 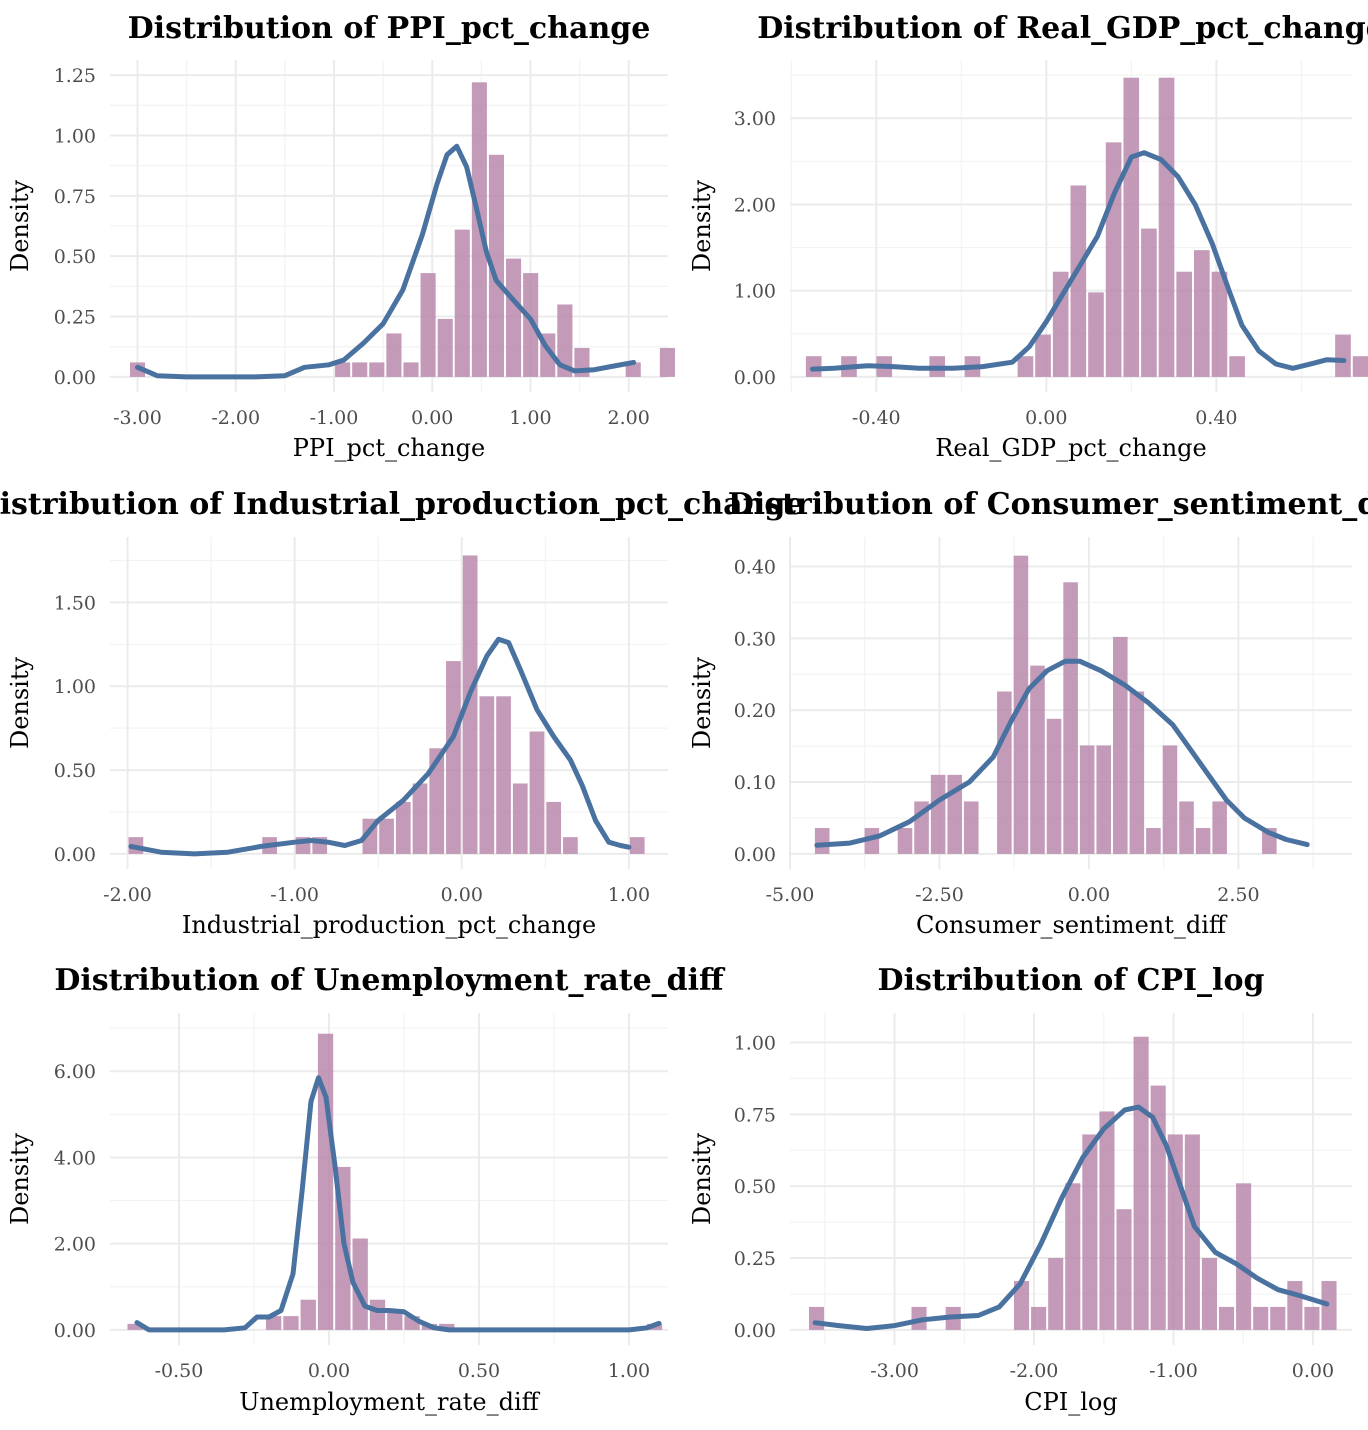 I want to click on chart-title: Distribution of Unemployment_rate_diff, so click(x=390, y=980).